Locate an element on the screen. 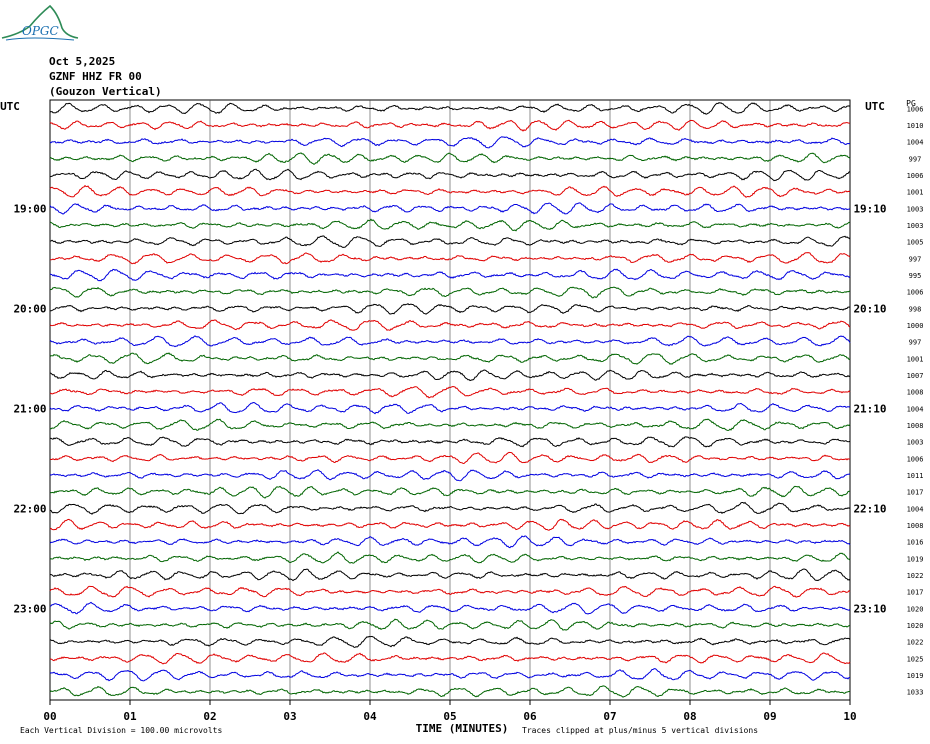  right-time-label: 21:10 is located at coordinates (869, 408).